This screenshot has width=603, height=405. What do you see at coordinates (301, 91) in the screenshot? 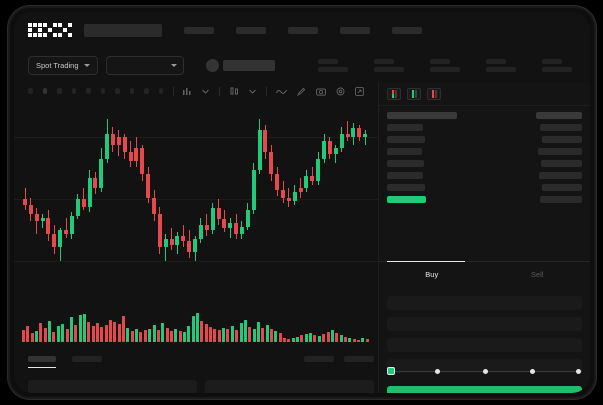
I see `pencil-icon` at bounding box center [301, 91].